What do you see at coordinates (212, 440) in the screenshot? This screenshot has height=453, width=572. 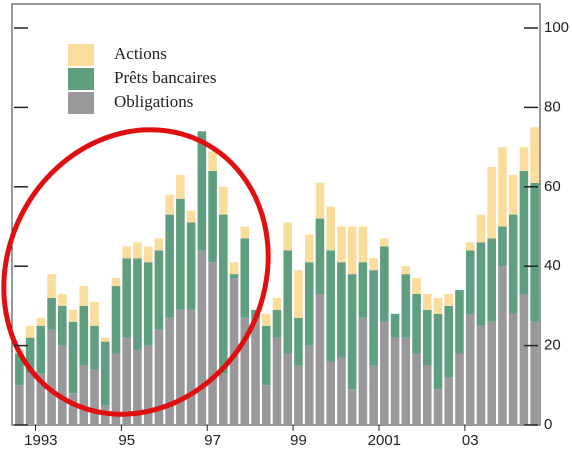 I see `x-tick-label: 97` at bounding box center [212, 440].